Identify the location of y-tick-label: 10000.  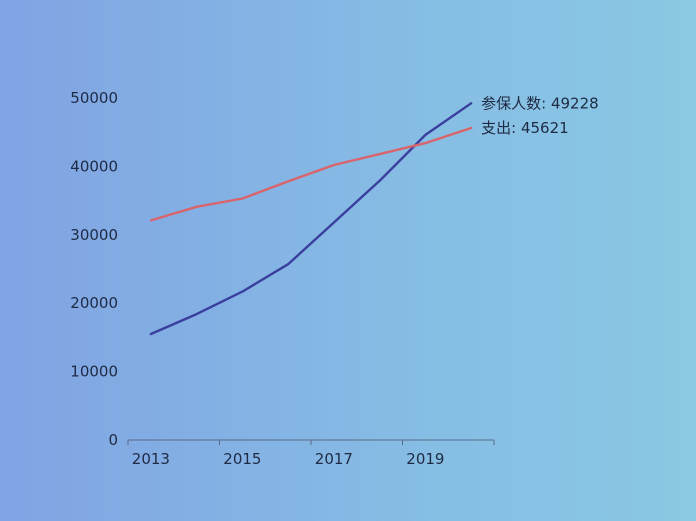
(94, 372).